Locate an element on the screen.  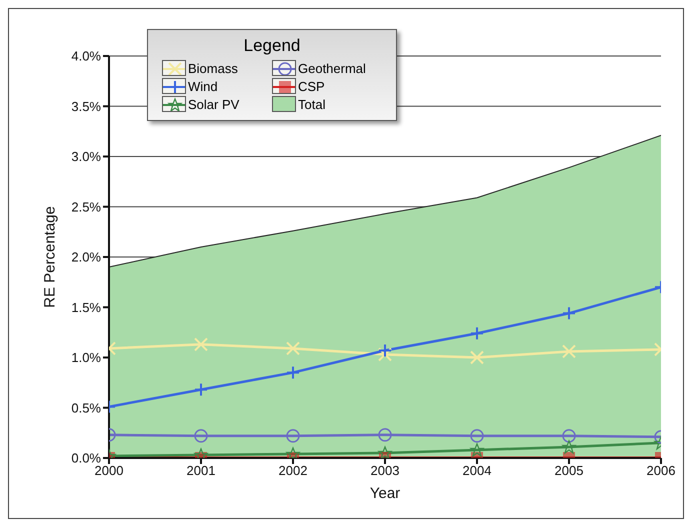
x-tick-label: 2004 is located at coordinates (477, 470).